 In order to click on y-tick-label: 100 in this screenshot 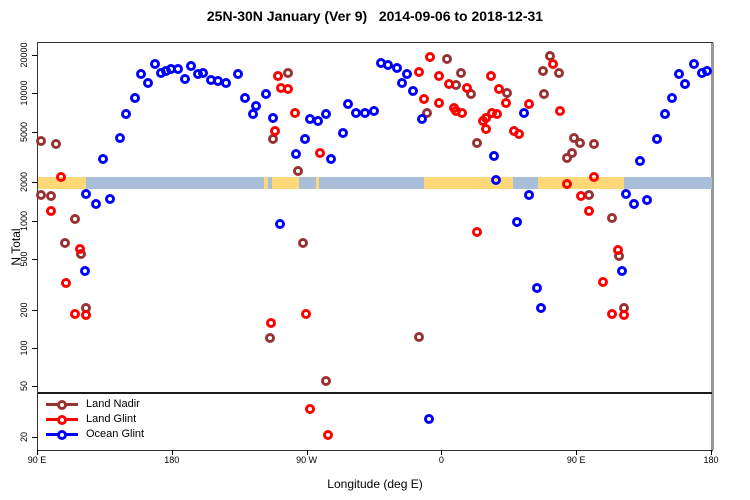, I will do `click(24, 348)`.